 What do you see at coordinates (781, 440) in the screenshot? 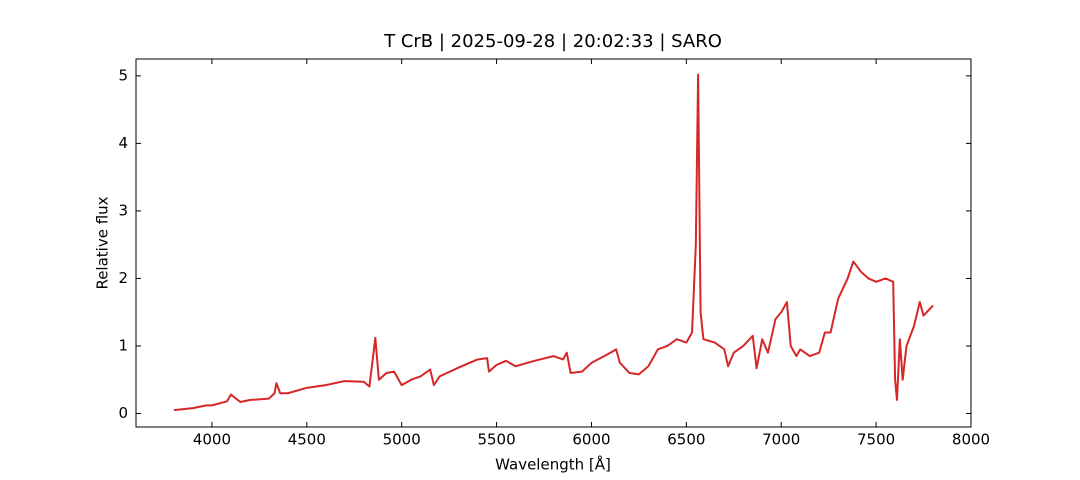
I see `x-tick-label: 7000` at bounding box center [781, 440].